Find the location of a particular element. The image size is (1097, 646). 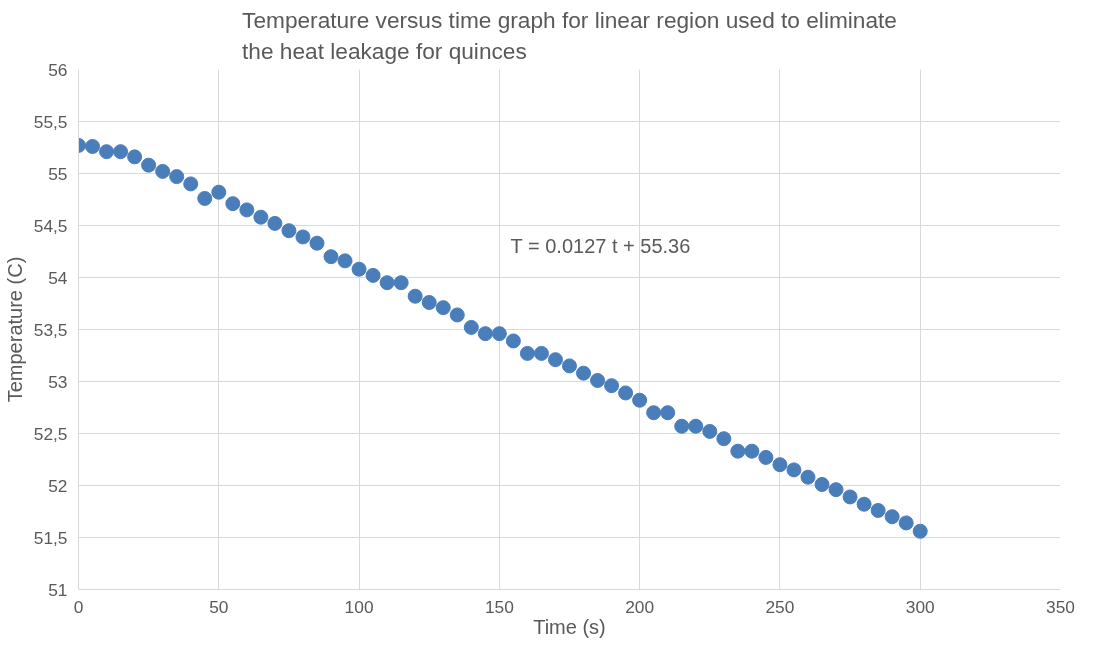

y-tick-label: 52 is located at coordinates (58, 485).